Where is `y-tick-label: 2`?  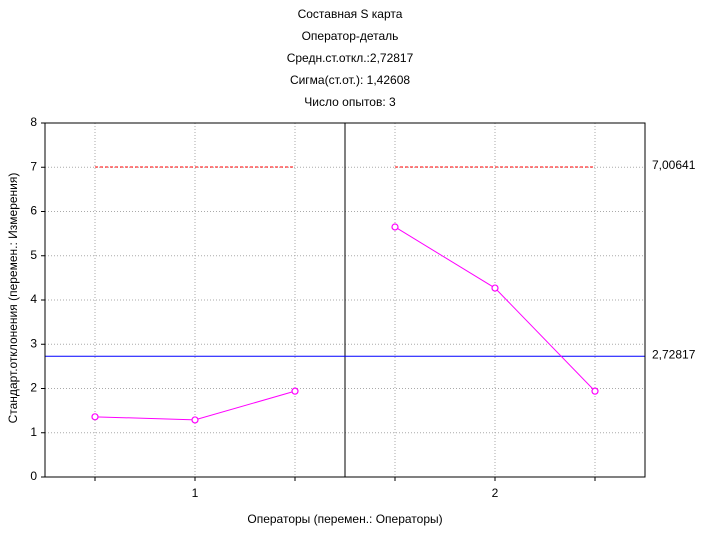 y-tick-label: 2 is located at coordinates (33, 388).